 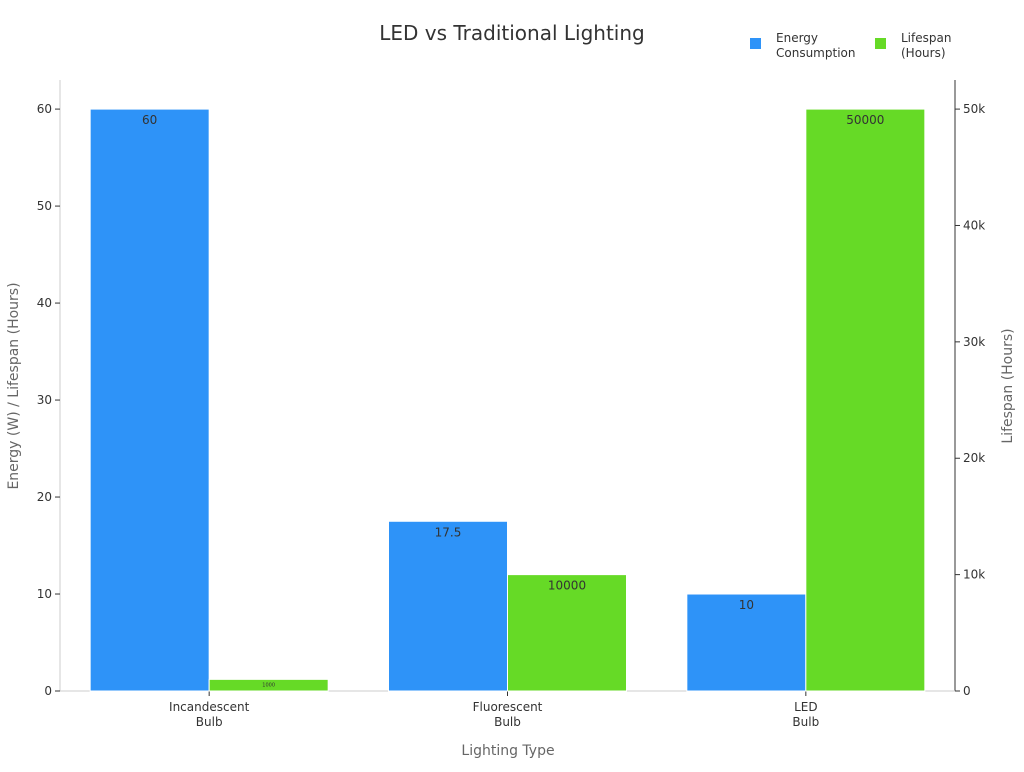 I want to click on y2-axis-label: Lifespan (Hours), so click(x=1008, y=385).